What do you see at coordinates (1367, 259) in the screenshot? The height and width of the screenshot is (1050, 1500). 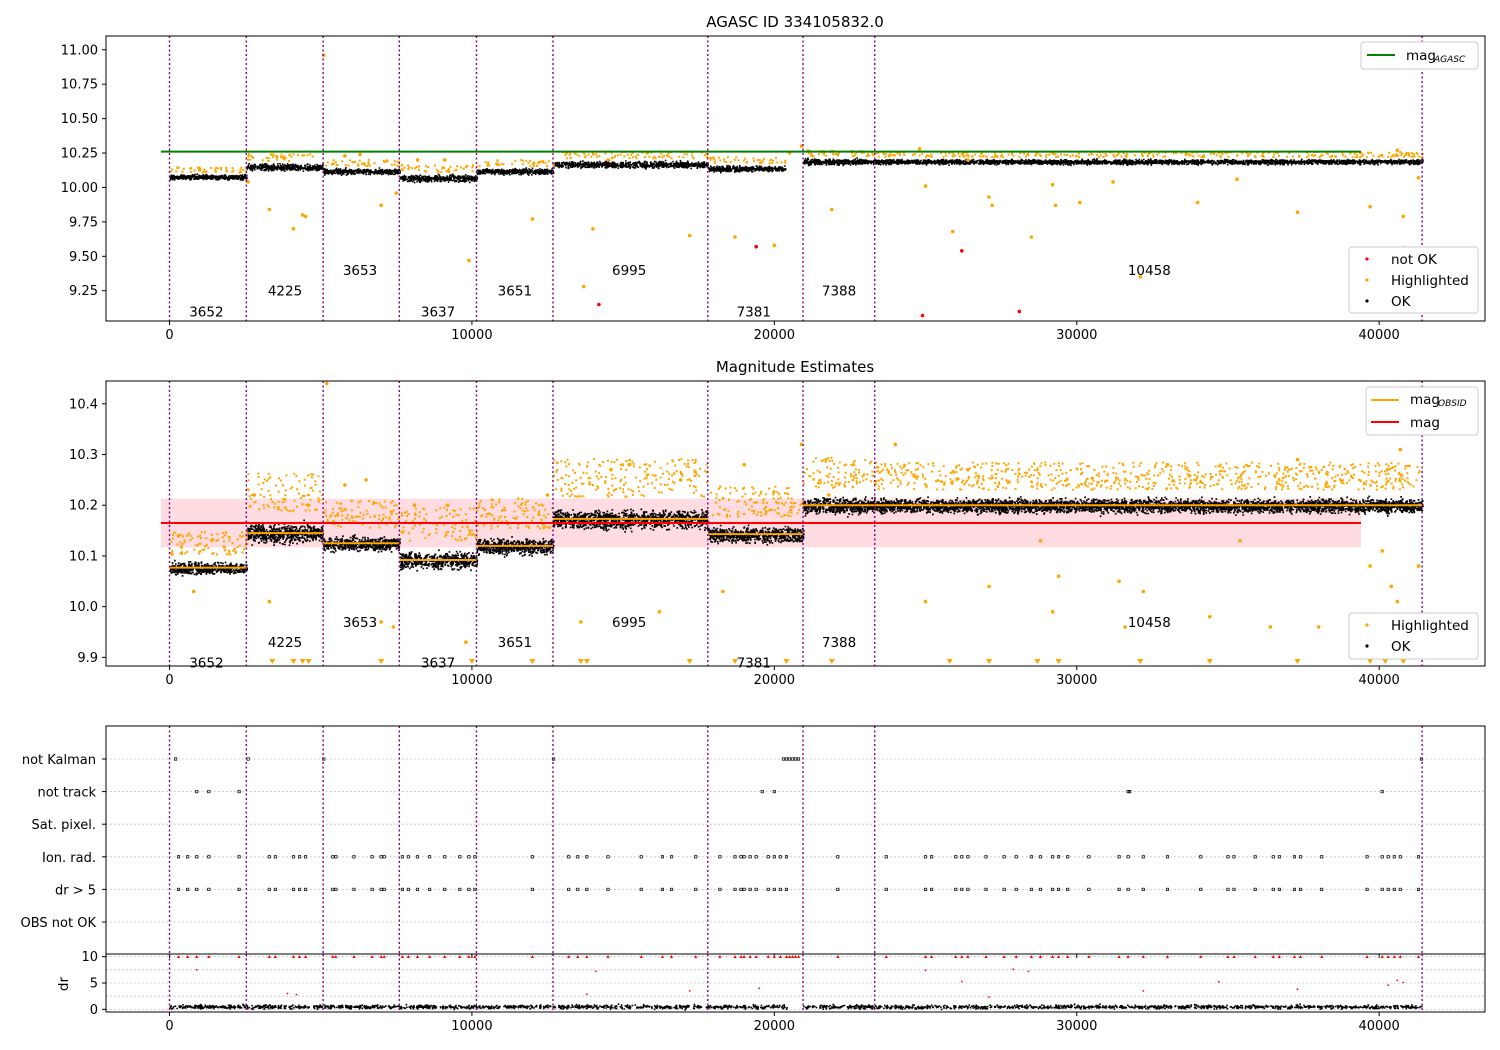 I see `legend-not-ok-marker` at bounding box center [1367, 259].